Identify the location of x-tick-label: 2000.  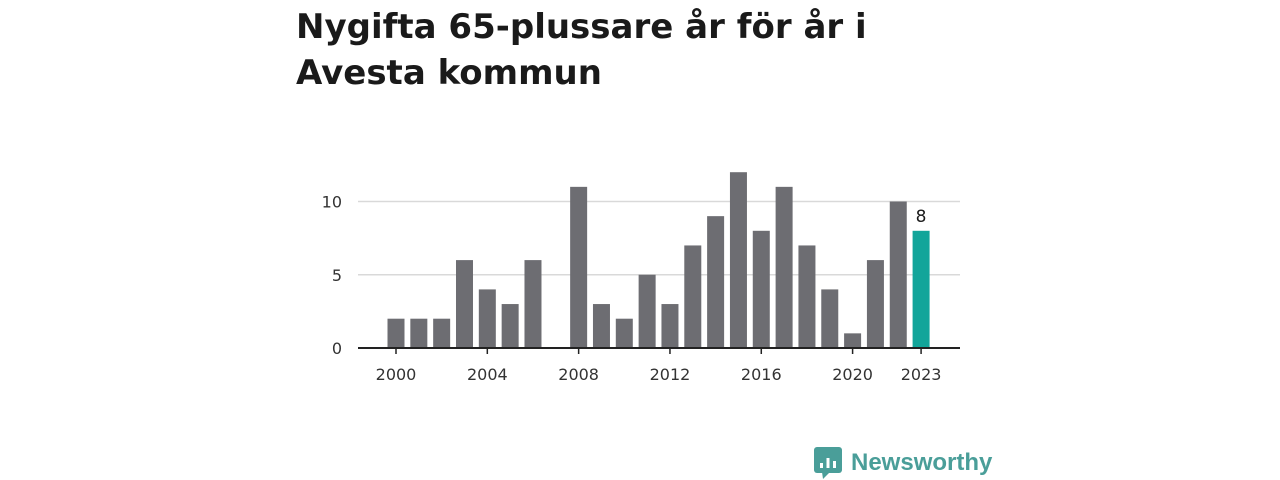
(396, 374).